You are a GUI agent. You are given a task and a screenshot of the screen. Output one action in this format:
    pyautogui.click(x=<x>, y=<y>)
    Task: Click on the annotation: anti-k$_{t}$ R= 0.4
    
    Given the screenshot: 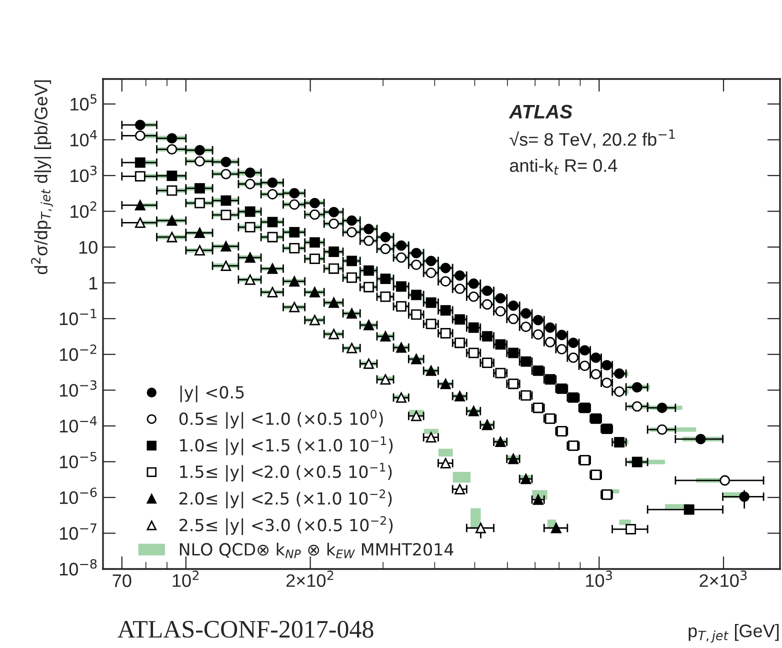 What is the action you would take?
    pyautogui.click(x=564, y=166)
    